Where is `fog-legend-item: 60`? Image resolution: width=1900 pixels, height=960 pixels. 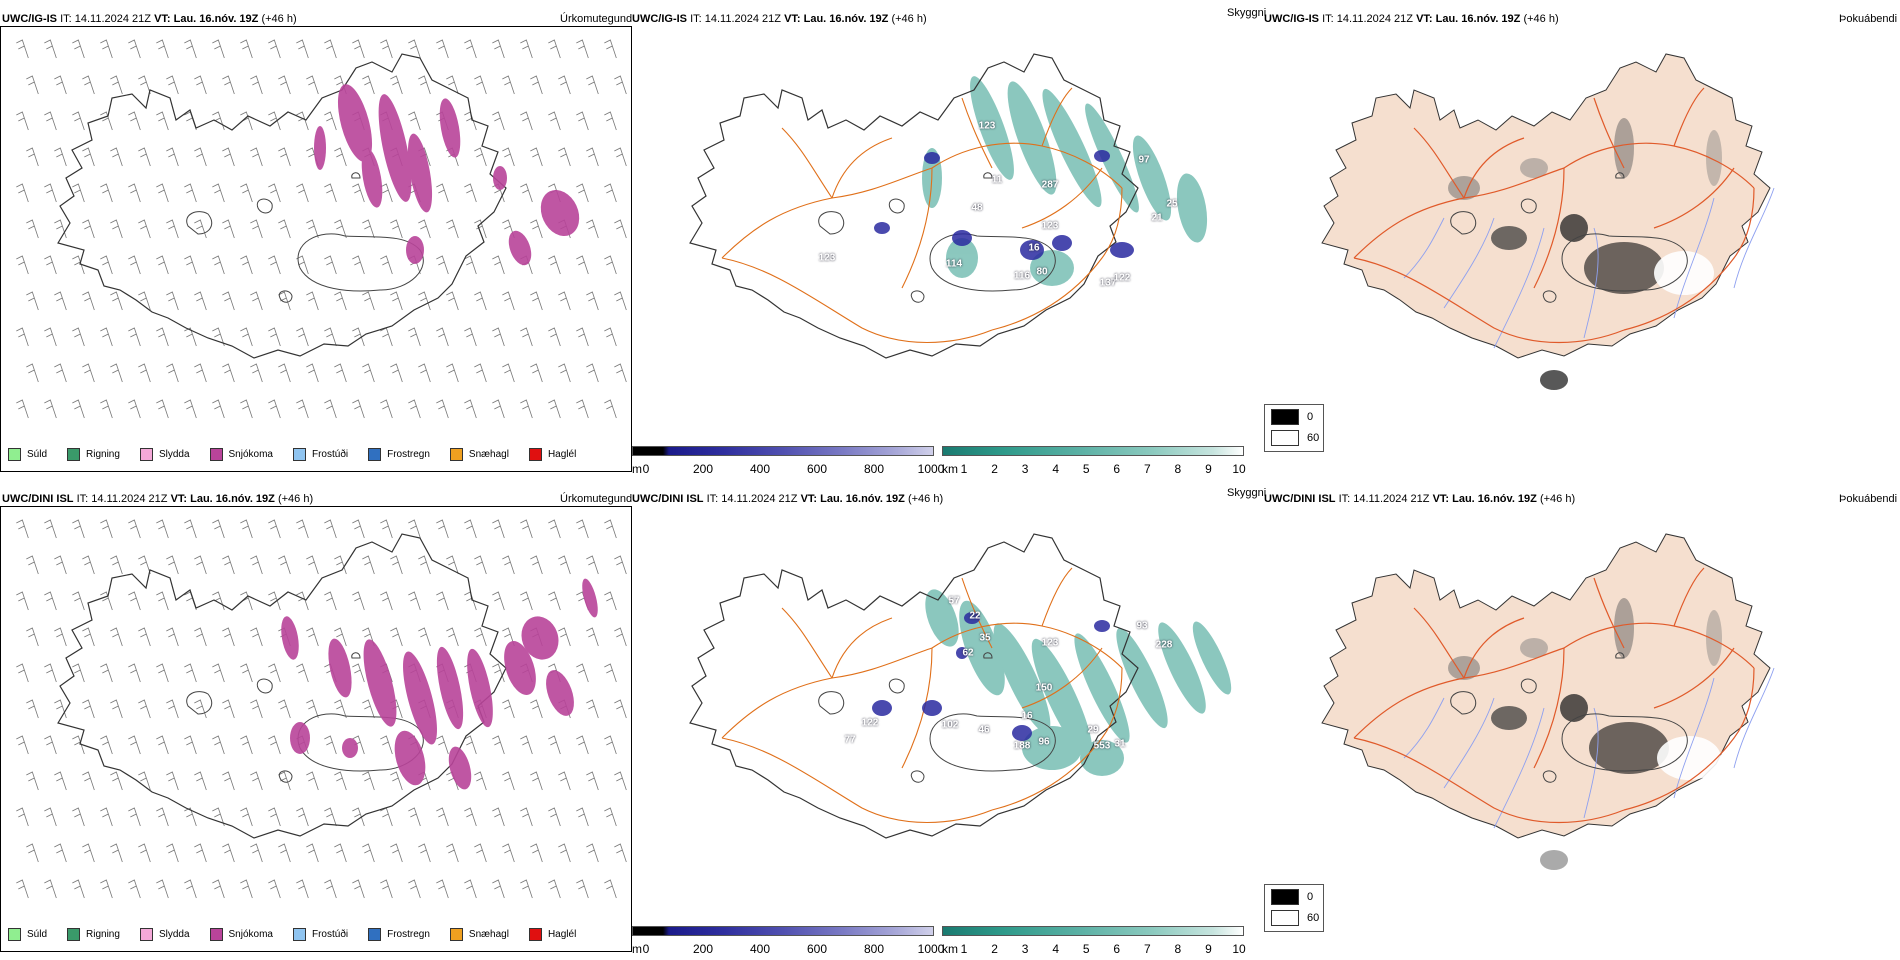
fog-legend-item: 60 is located at coordinates (1295, 918).